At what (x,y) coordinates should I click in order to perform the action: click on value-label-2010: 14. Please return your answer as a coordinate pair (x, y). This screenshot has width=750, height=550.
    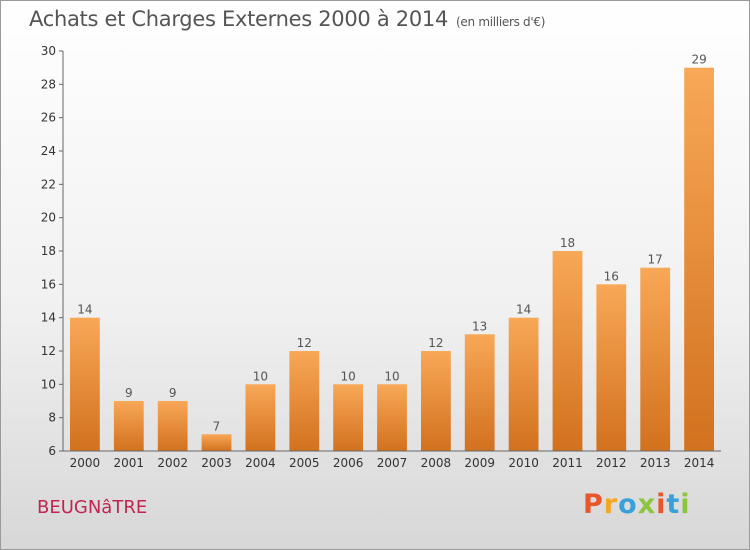
    Looking at the image, I should click on (523, 310).